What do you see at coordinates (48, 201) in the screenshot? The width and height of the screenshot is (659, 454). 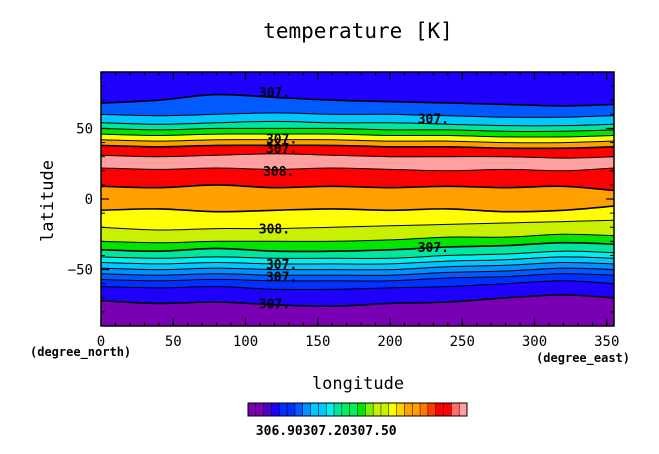 I see `y-axis-label: latitude` at bounding box center [48, 201].